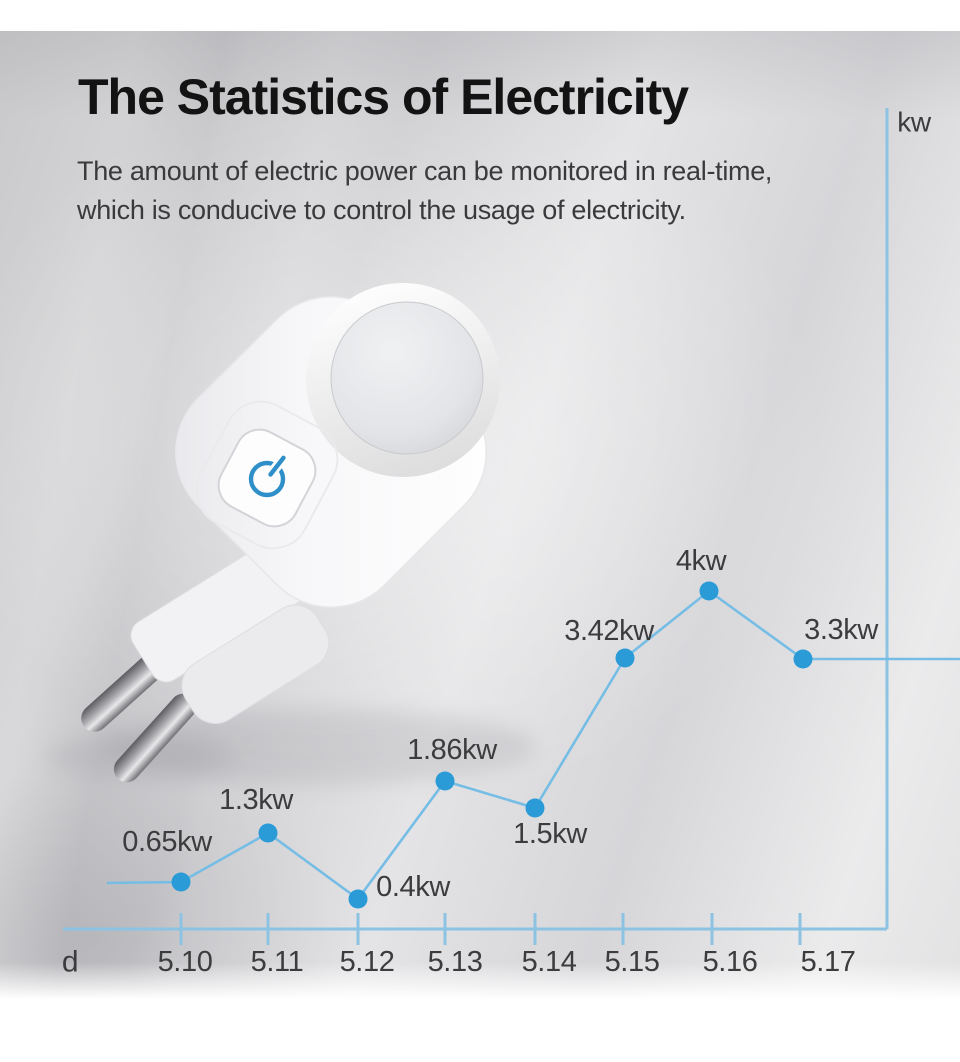  I want to click on page-title: The Statistics of Electricity, so click(383, 97).